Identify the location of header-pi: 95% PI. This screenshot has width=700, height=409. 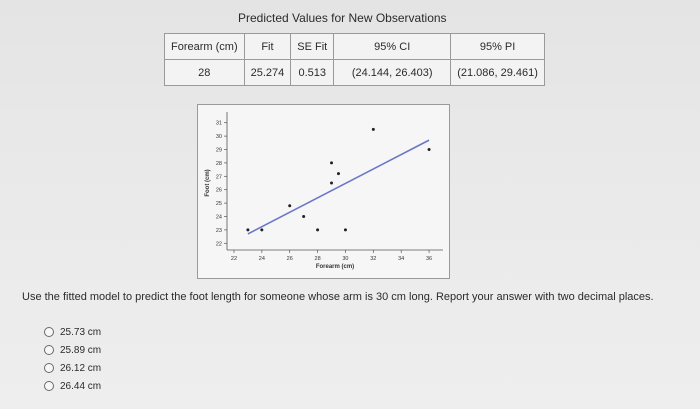
(497, 46).